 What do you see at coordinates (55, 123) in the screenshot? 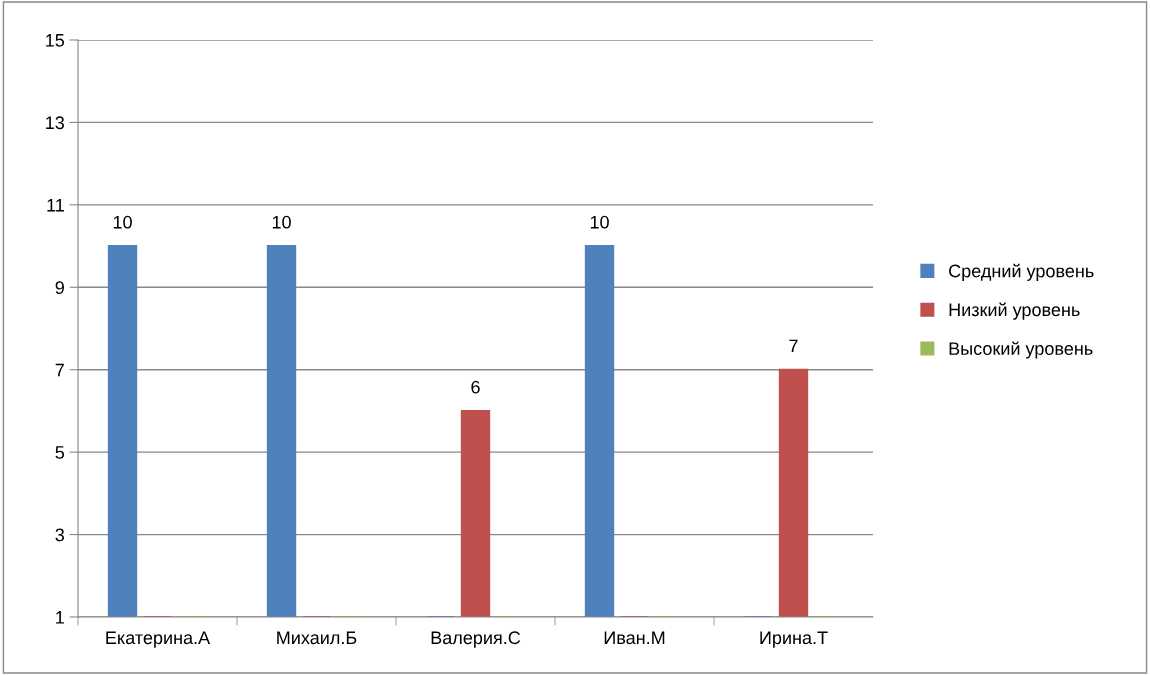
I see `y-tick-label: 13` at bounding box center [55, 123].